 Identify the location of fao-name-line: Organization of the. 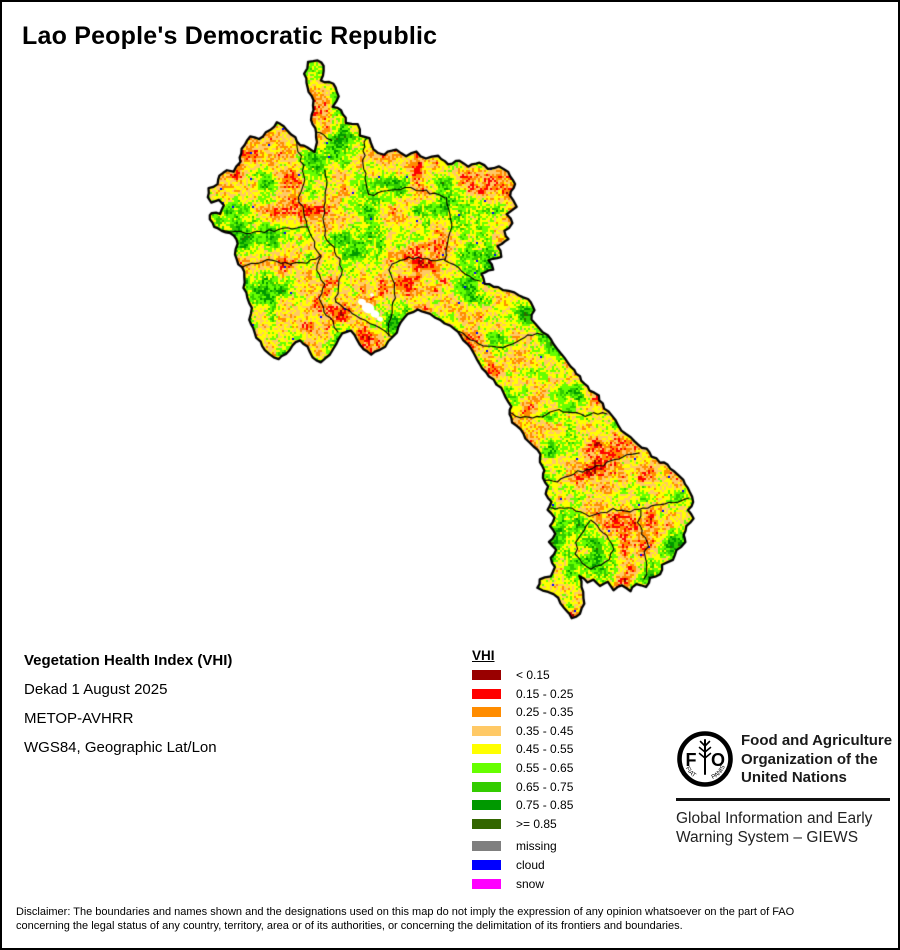
(809, 759).